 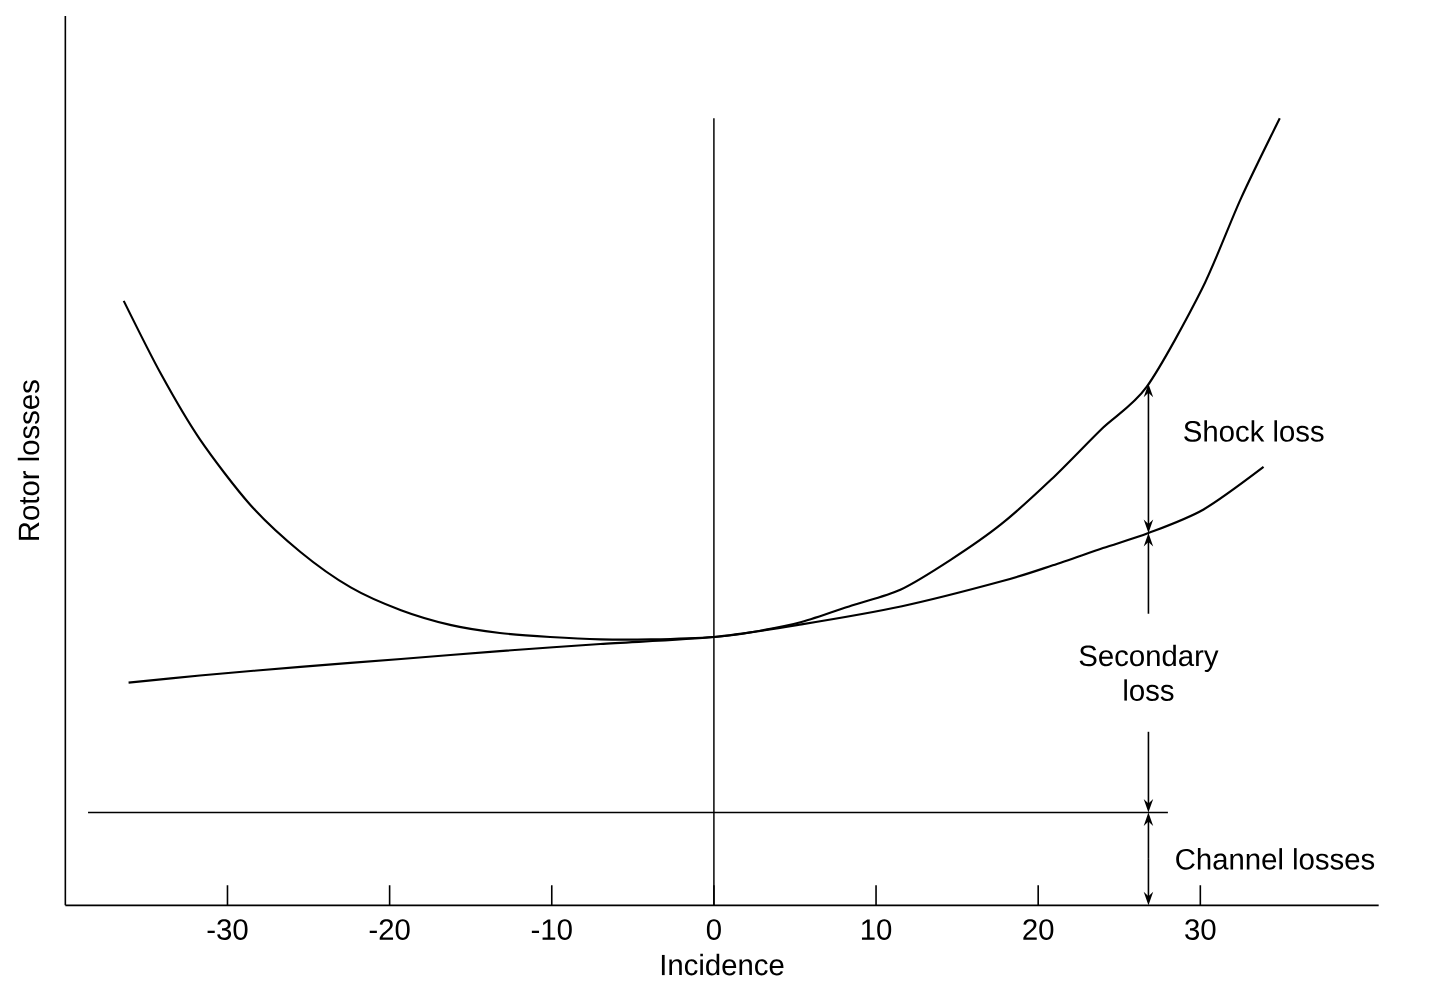 What do you see at coordinates (227, 929) in the screenshot?
I see `x-tick-label: -30` at bounding box center [227, 929].